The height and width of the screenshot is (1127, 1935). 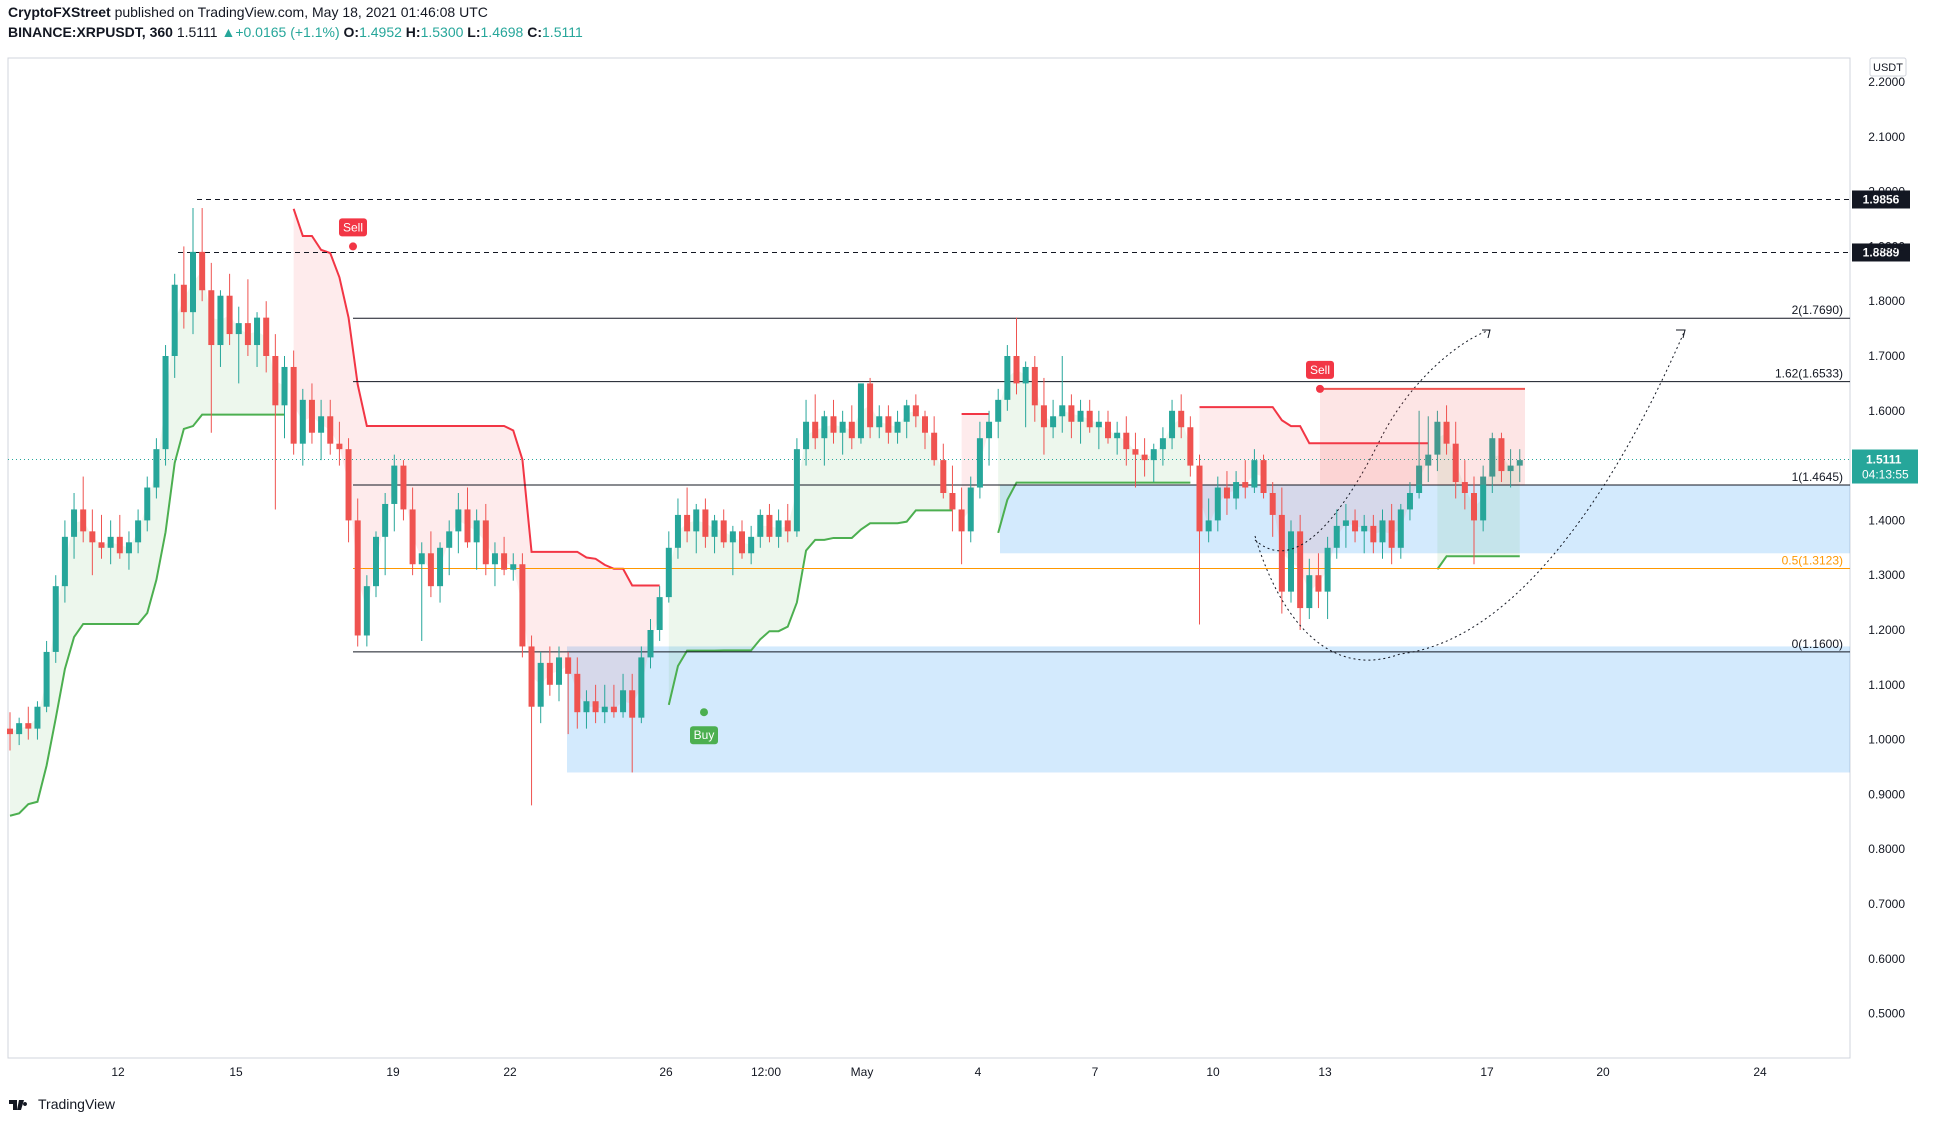 What do you see at coordinates (393, 1072) in the screenshot?
I see `x-tick-label: 19` at bounding box center [393, 1072].